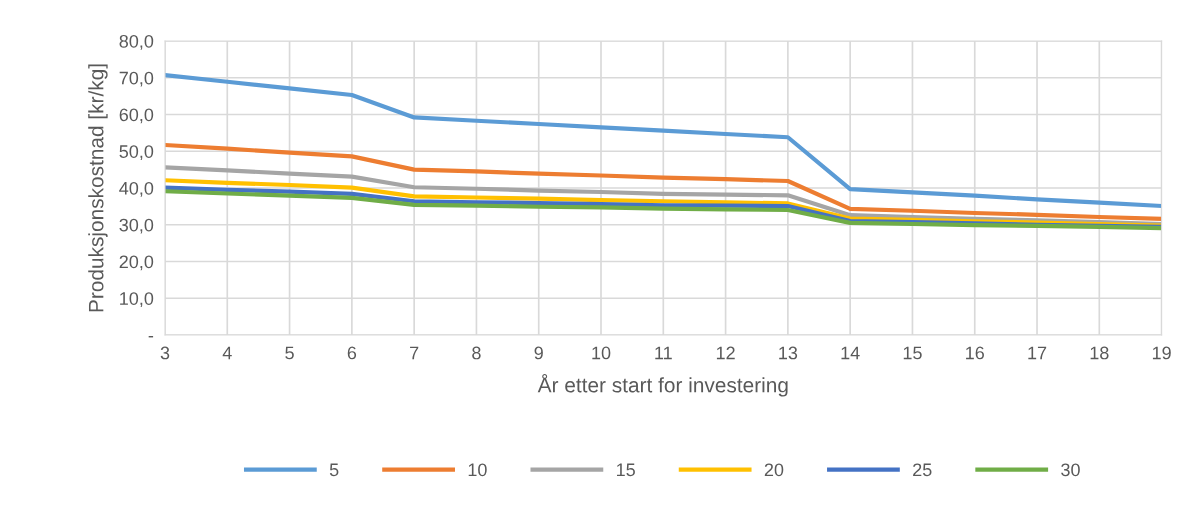  Describe the element at coordinates (151, 337) in the screenshot. I see `y-tick-label: -` at that location.